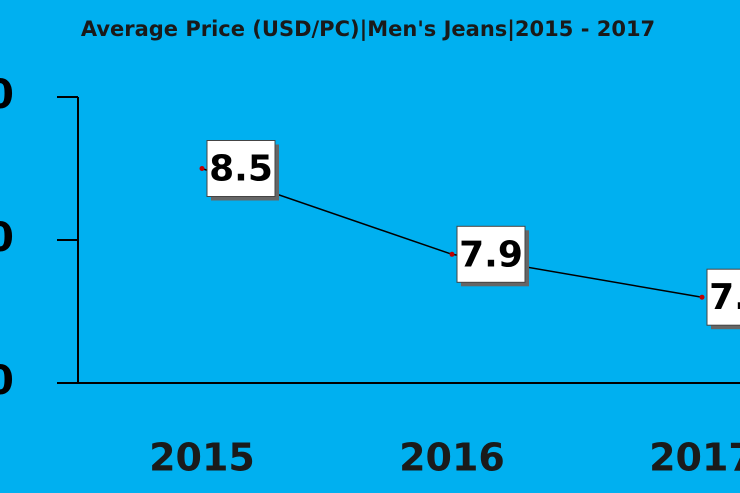 This screenshot has height=493, width=740. I want to click on x-tick-label: 2015, so click(202, 458).